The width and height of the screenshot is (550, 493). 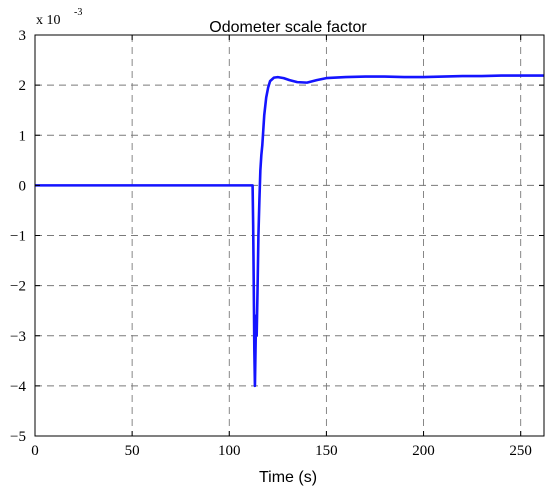 What do you see at coordinates (23, 36) in the screenshot?
I see `y-tick-label: 3` at bounding box center [23, 36].